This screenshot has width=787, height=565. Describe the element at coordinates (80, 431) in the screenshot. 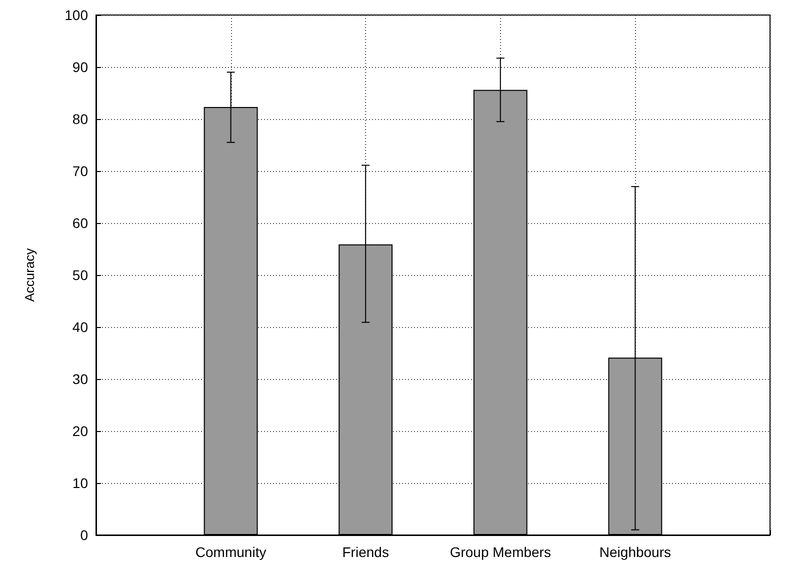

I see `y-tick-label: 20` at that location.